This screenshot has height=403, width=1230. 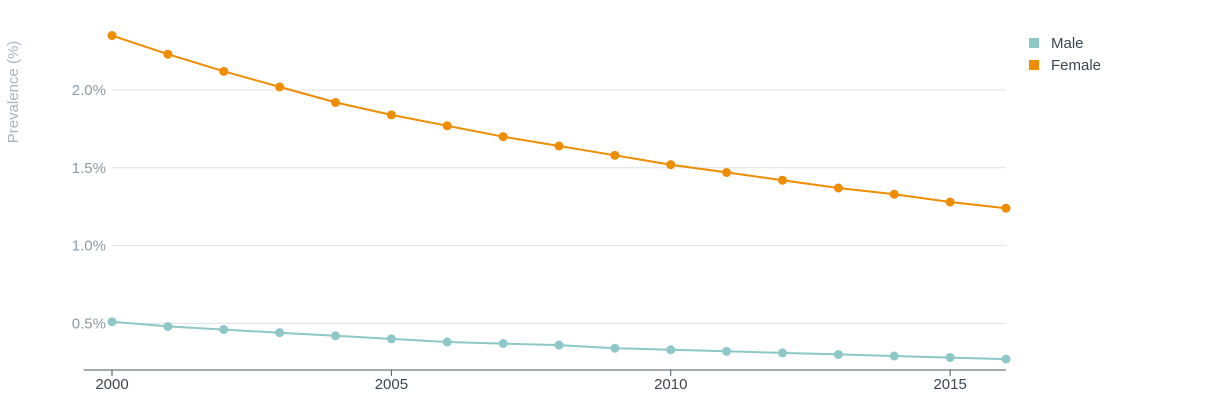 I want to click on legend: Male Female, so click(x=1065, y=54).